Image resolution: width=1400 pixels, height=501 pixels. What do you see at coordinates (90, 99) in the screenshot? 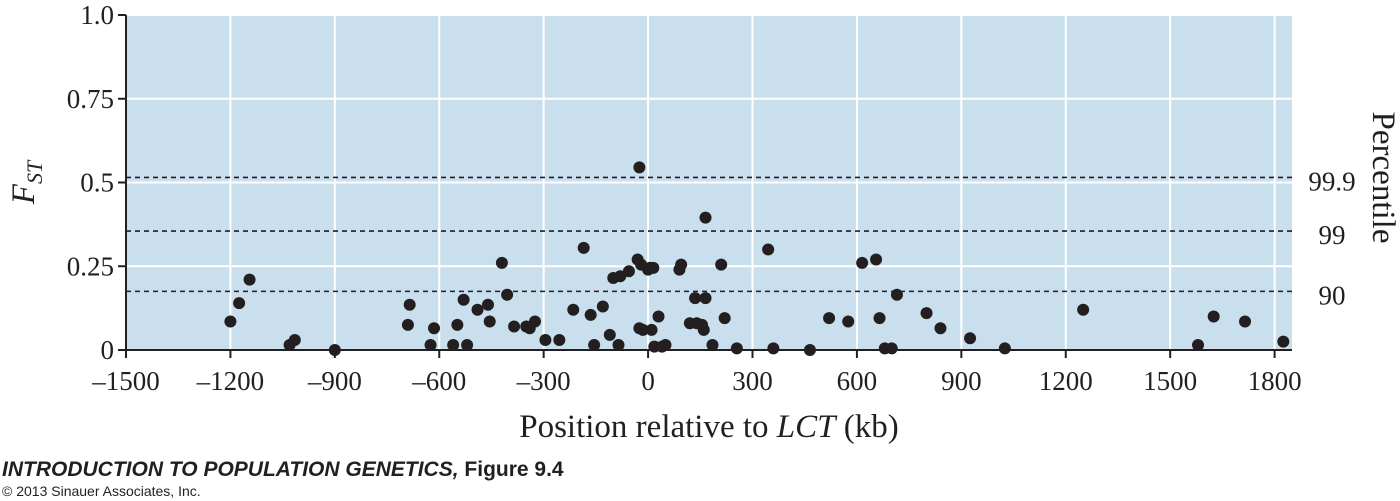
I see `y-tick-label-3: 0.75` at bounding box center [90, 99].